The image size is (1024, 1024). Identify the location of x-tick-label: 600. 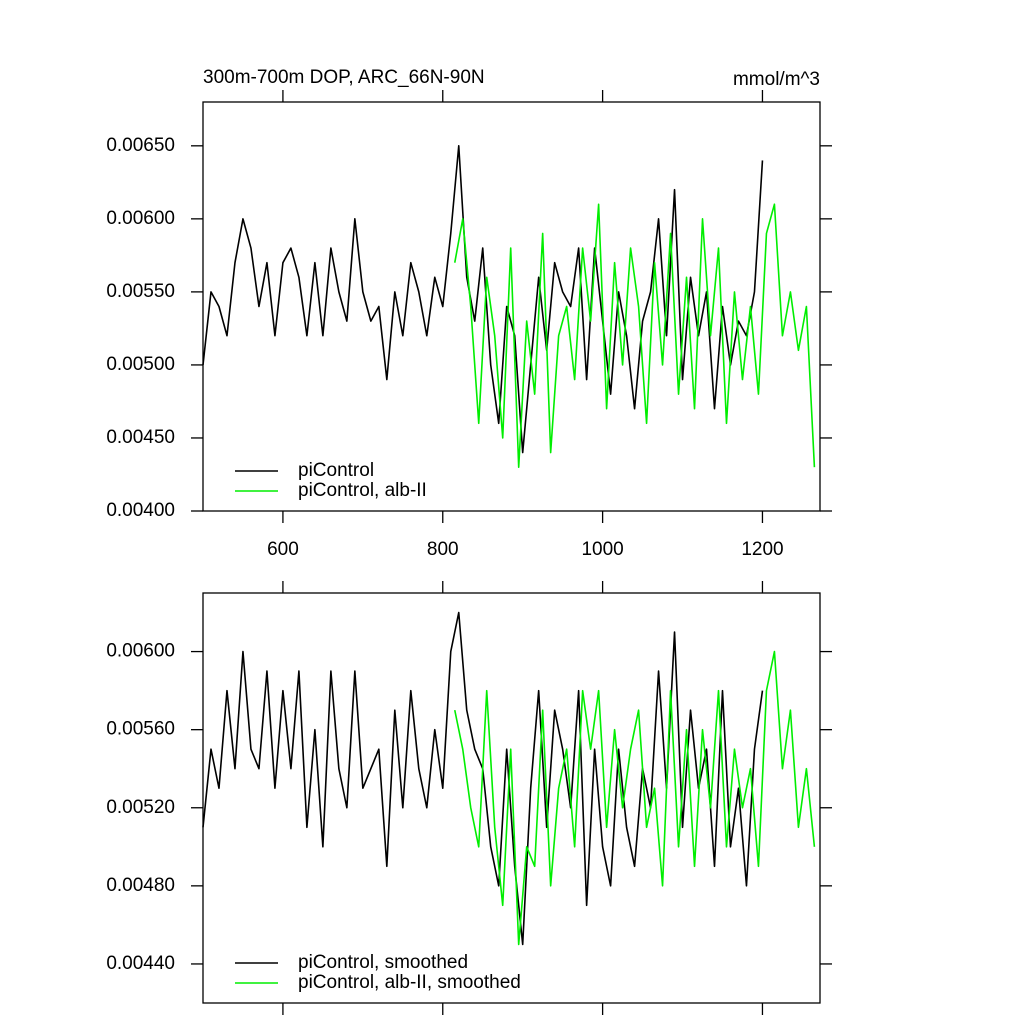
(283, 549).